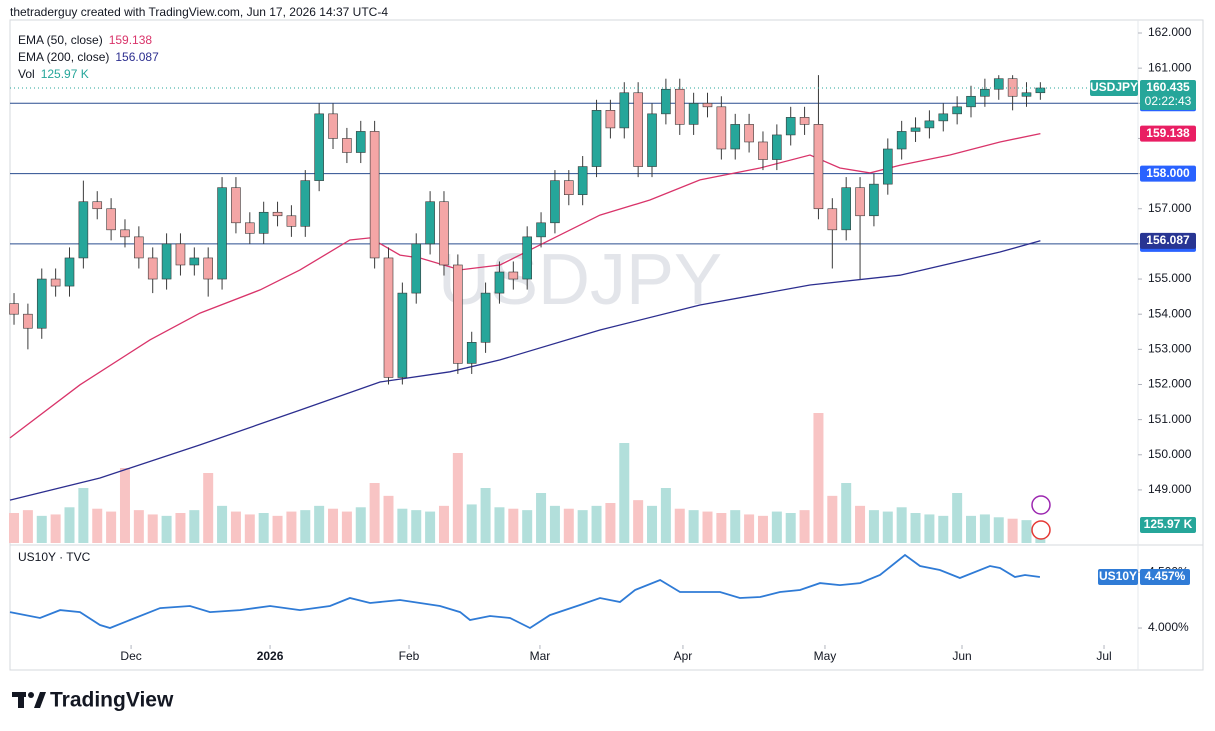  What do you see at coordinates (1170, 454) in the screenshot?
I see `y-tick-label: 150.000` at bounding box center [1170, 454].